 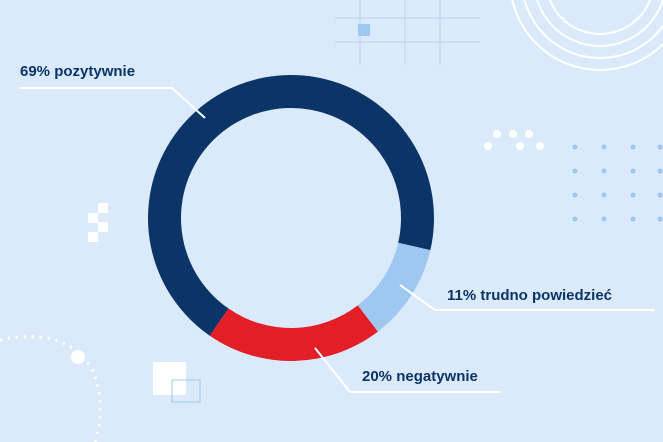 What do you see at coordinates (420, 376) in the screenshot?
I see `data-label: 20% negatywnie` at bounding box center [420, 376].